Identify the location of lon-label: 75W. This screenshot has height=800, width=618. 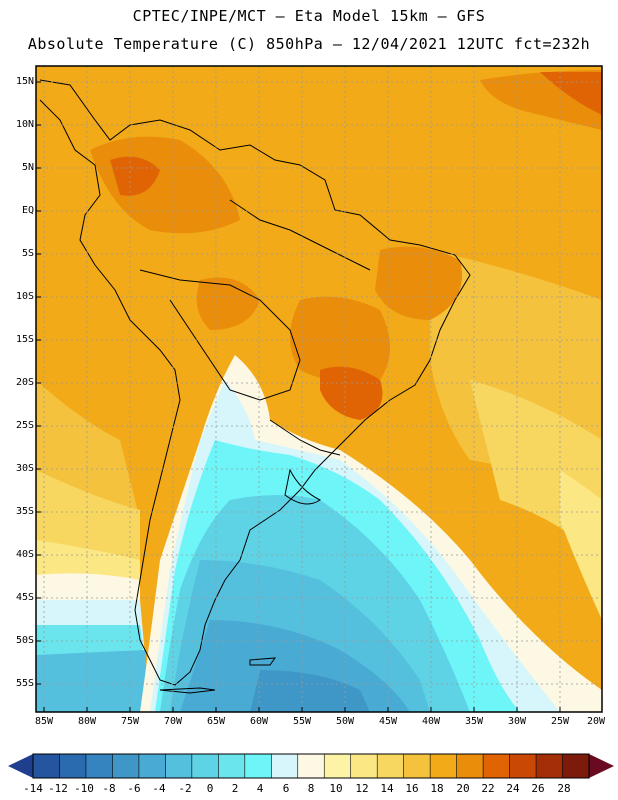
(130, 721).